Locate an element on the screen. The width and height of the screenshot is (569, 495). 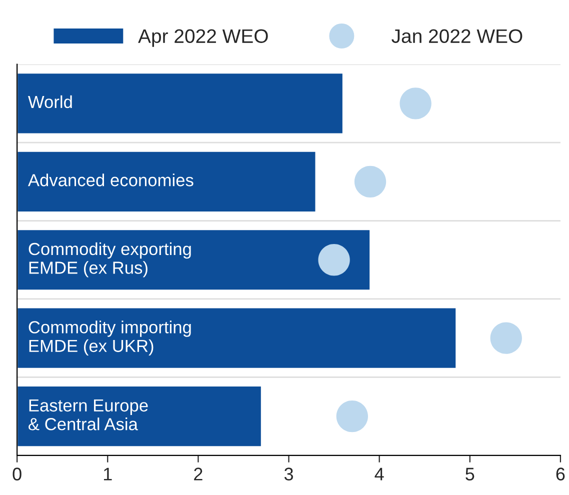
x-tick-label: 1 is located at coordinates (108, 474).